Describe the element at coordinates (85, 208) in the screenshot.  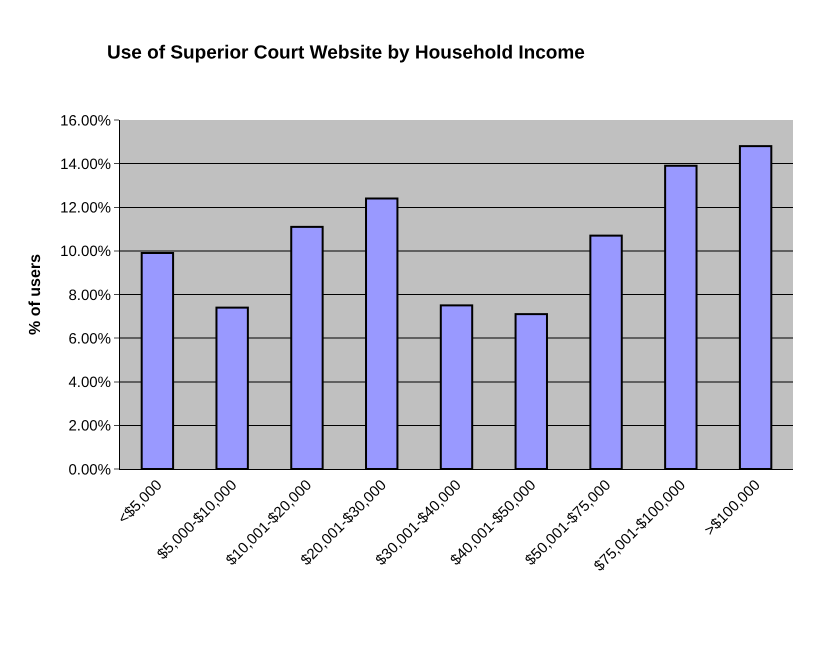
I see `y-tick-label: 12.00%` at that location.